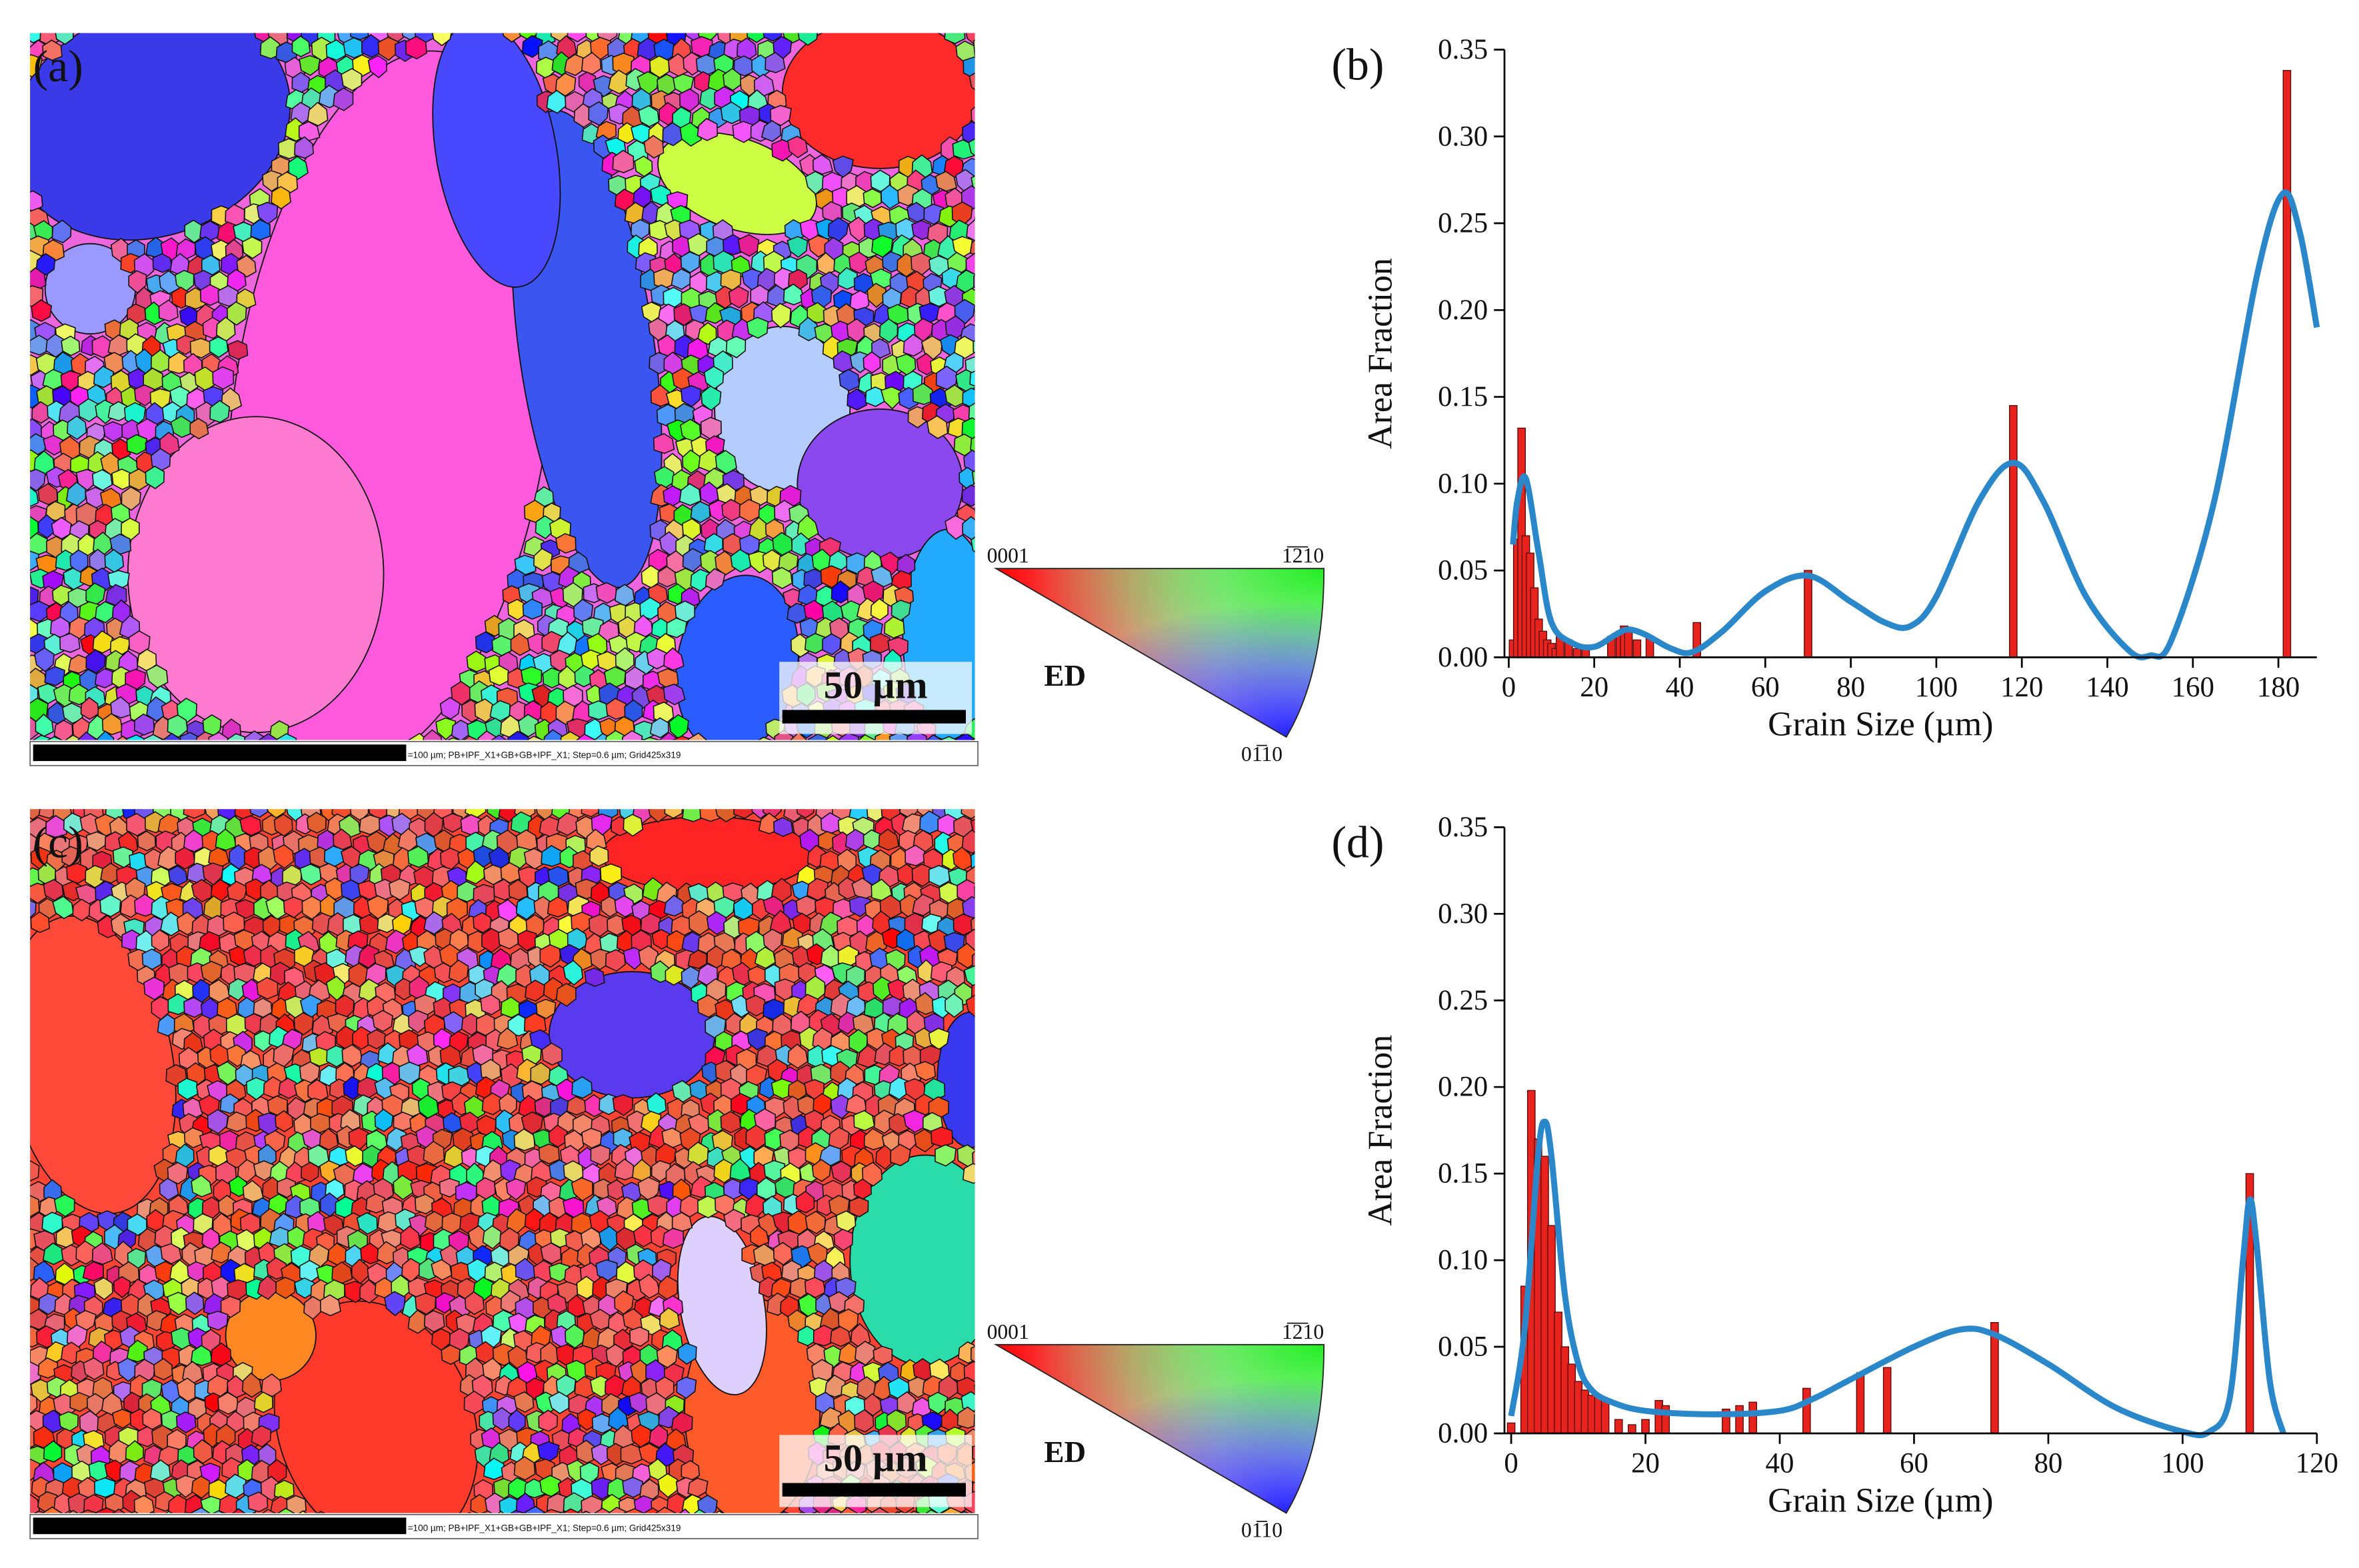 Image resolution: width=2359 pixels, height=1568 pixels. What do you see at coordinates (2182, 1463) in the screenshot?
I see `x-tick-label: 100` at bounding box center [2182, 1463].